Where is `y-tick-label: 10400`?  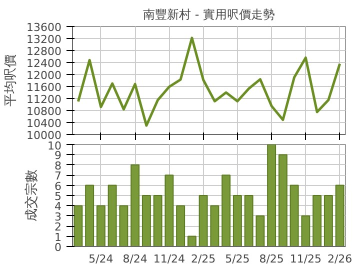
y-tick-label: 10400 is located at coordinates (44, 123).